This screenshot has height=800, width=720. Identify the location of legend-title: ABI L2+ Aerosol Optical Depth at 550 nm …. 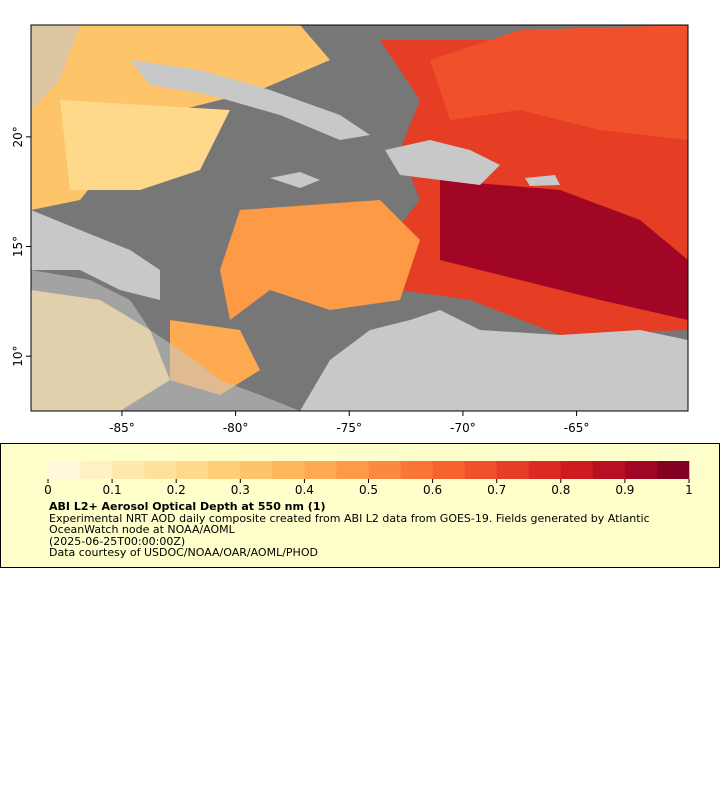
(187, 506).